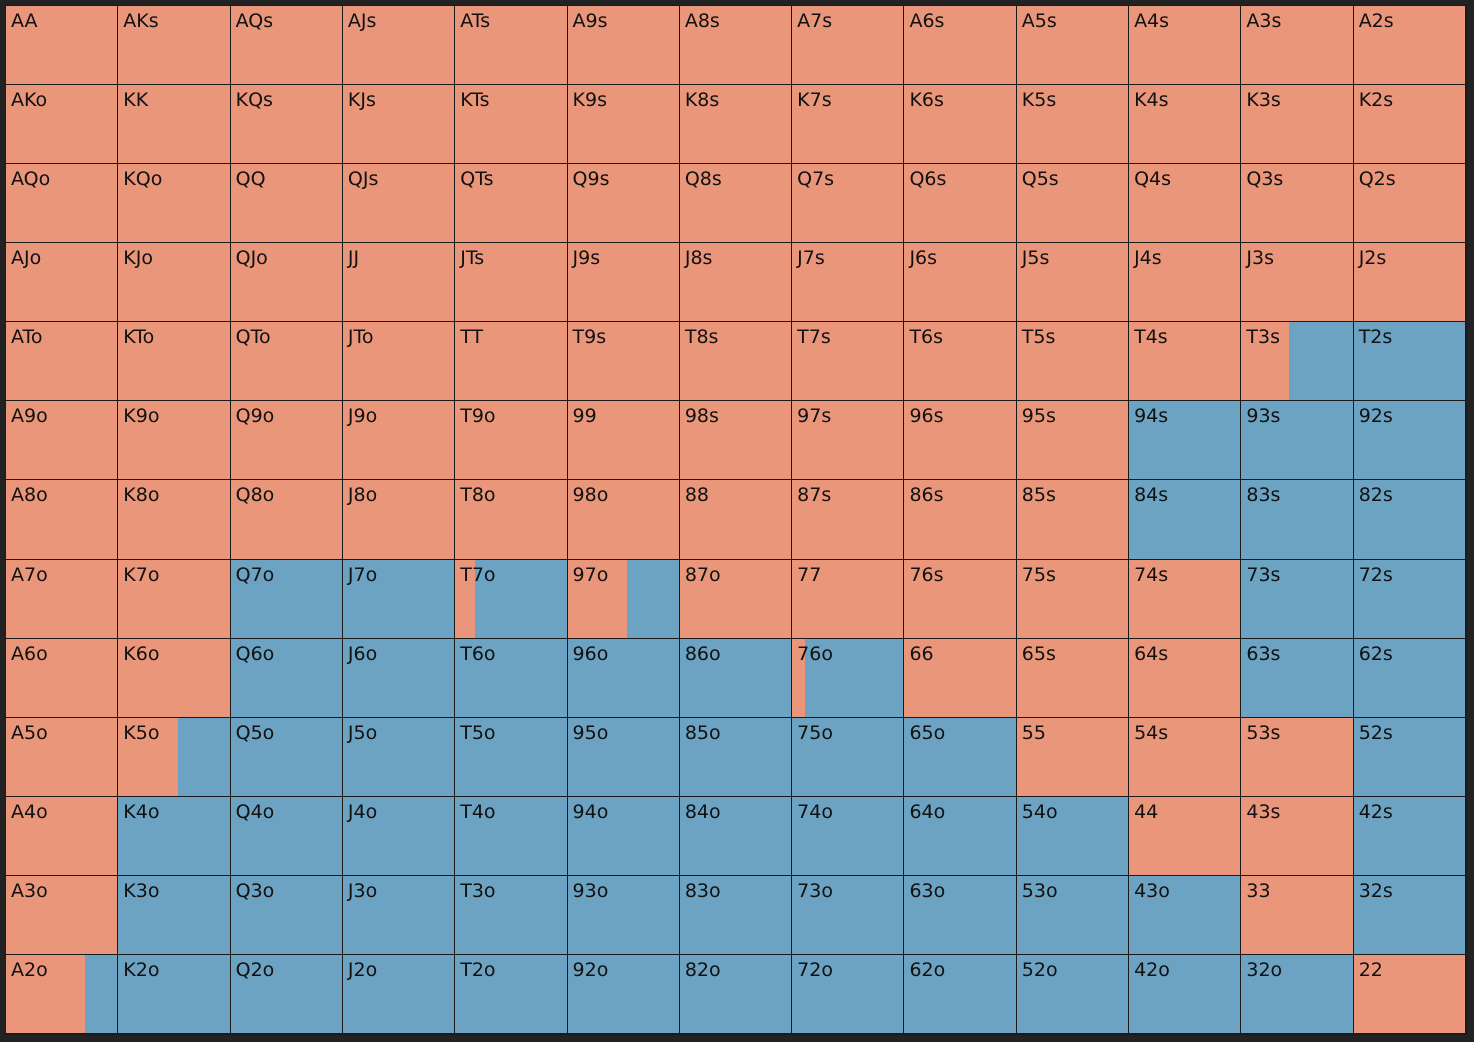 This screenshot has width=1474, height=1042. I want to click on hand-cell-44: 44, so click(1185, 836).